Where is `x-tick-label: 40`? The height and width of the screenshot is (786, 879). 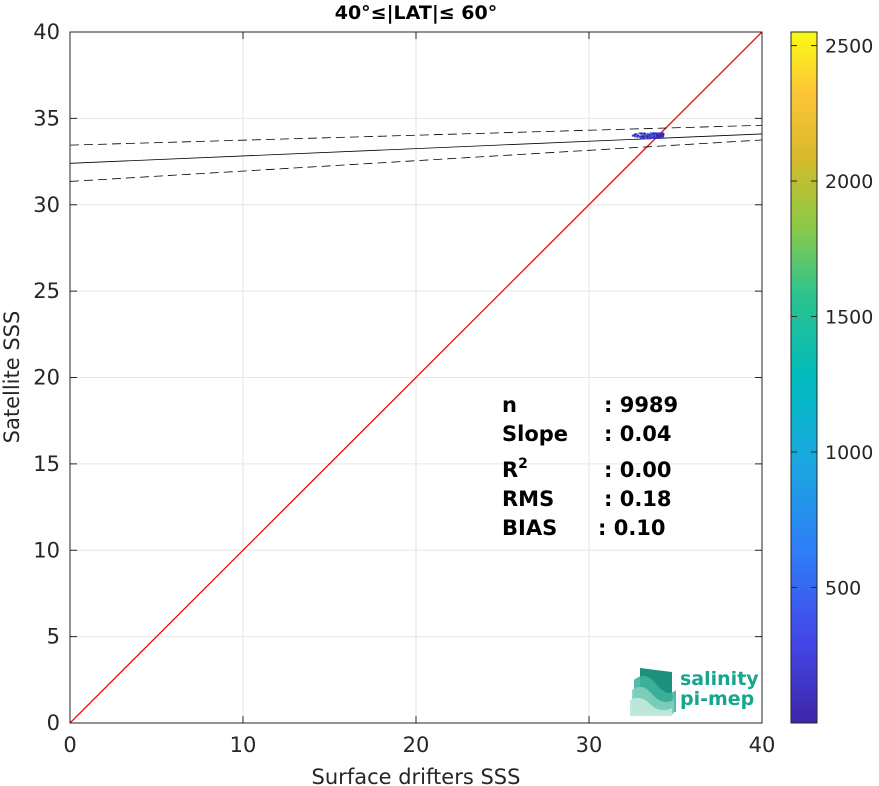
x-tick-label: 40 is located at coordinates (762, 745).